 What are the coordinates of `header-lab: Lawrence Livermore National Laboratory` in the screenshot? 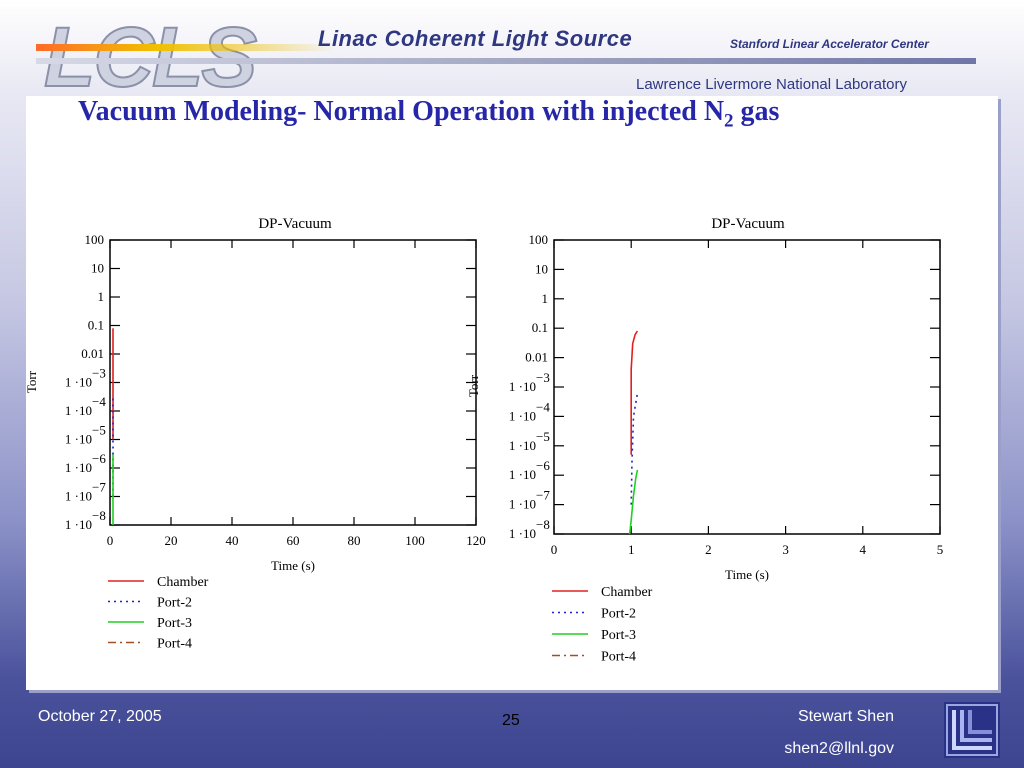 It's located at (771, 84).